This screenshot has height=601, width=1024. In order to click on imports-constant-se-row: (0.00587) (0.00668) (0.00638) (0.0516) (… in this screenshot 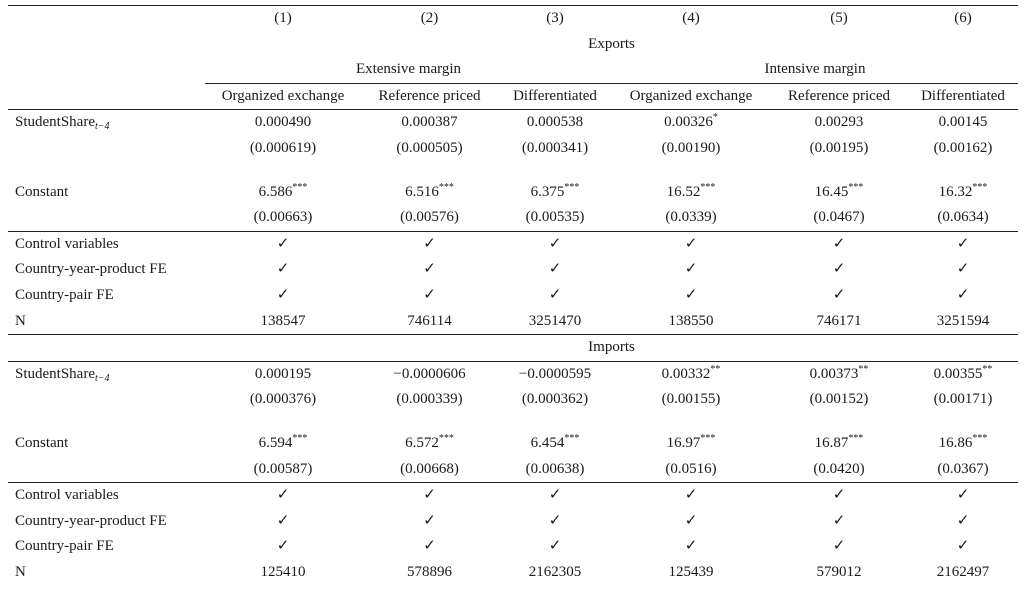, I will do `click(513, 470)`.